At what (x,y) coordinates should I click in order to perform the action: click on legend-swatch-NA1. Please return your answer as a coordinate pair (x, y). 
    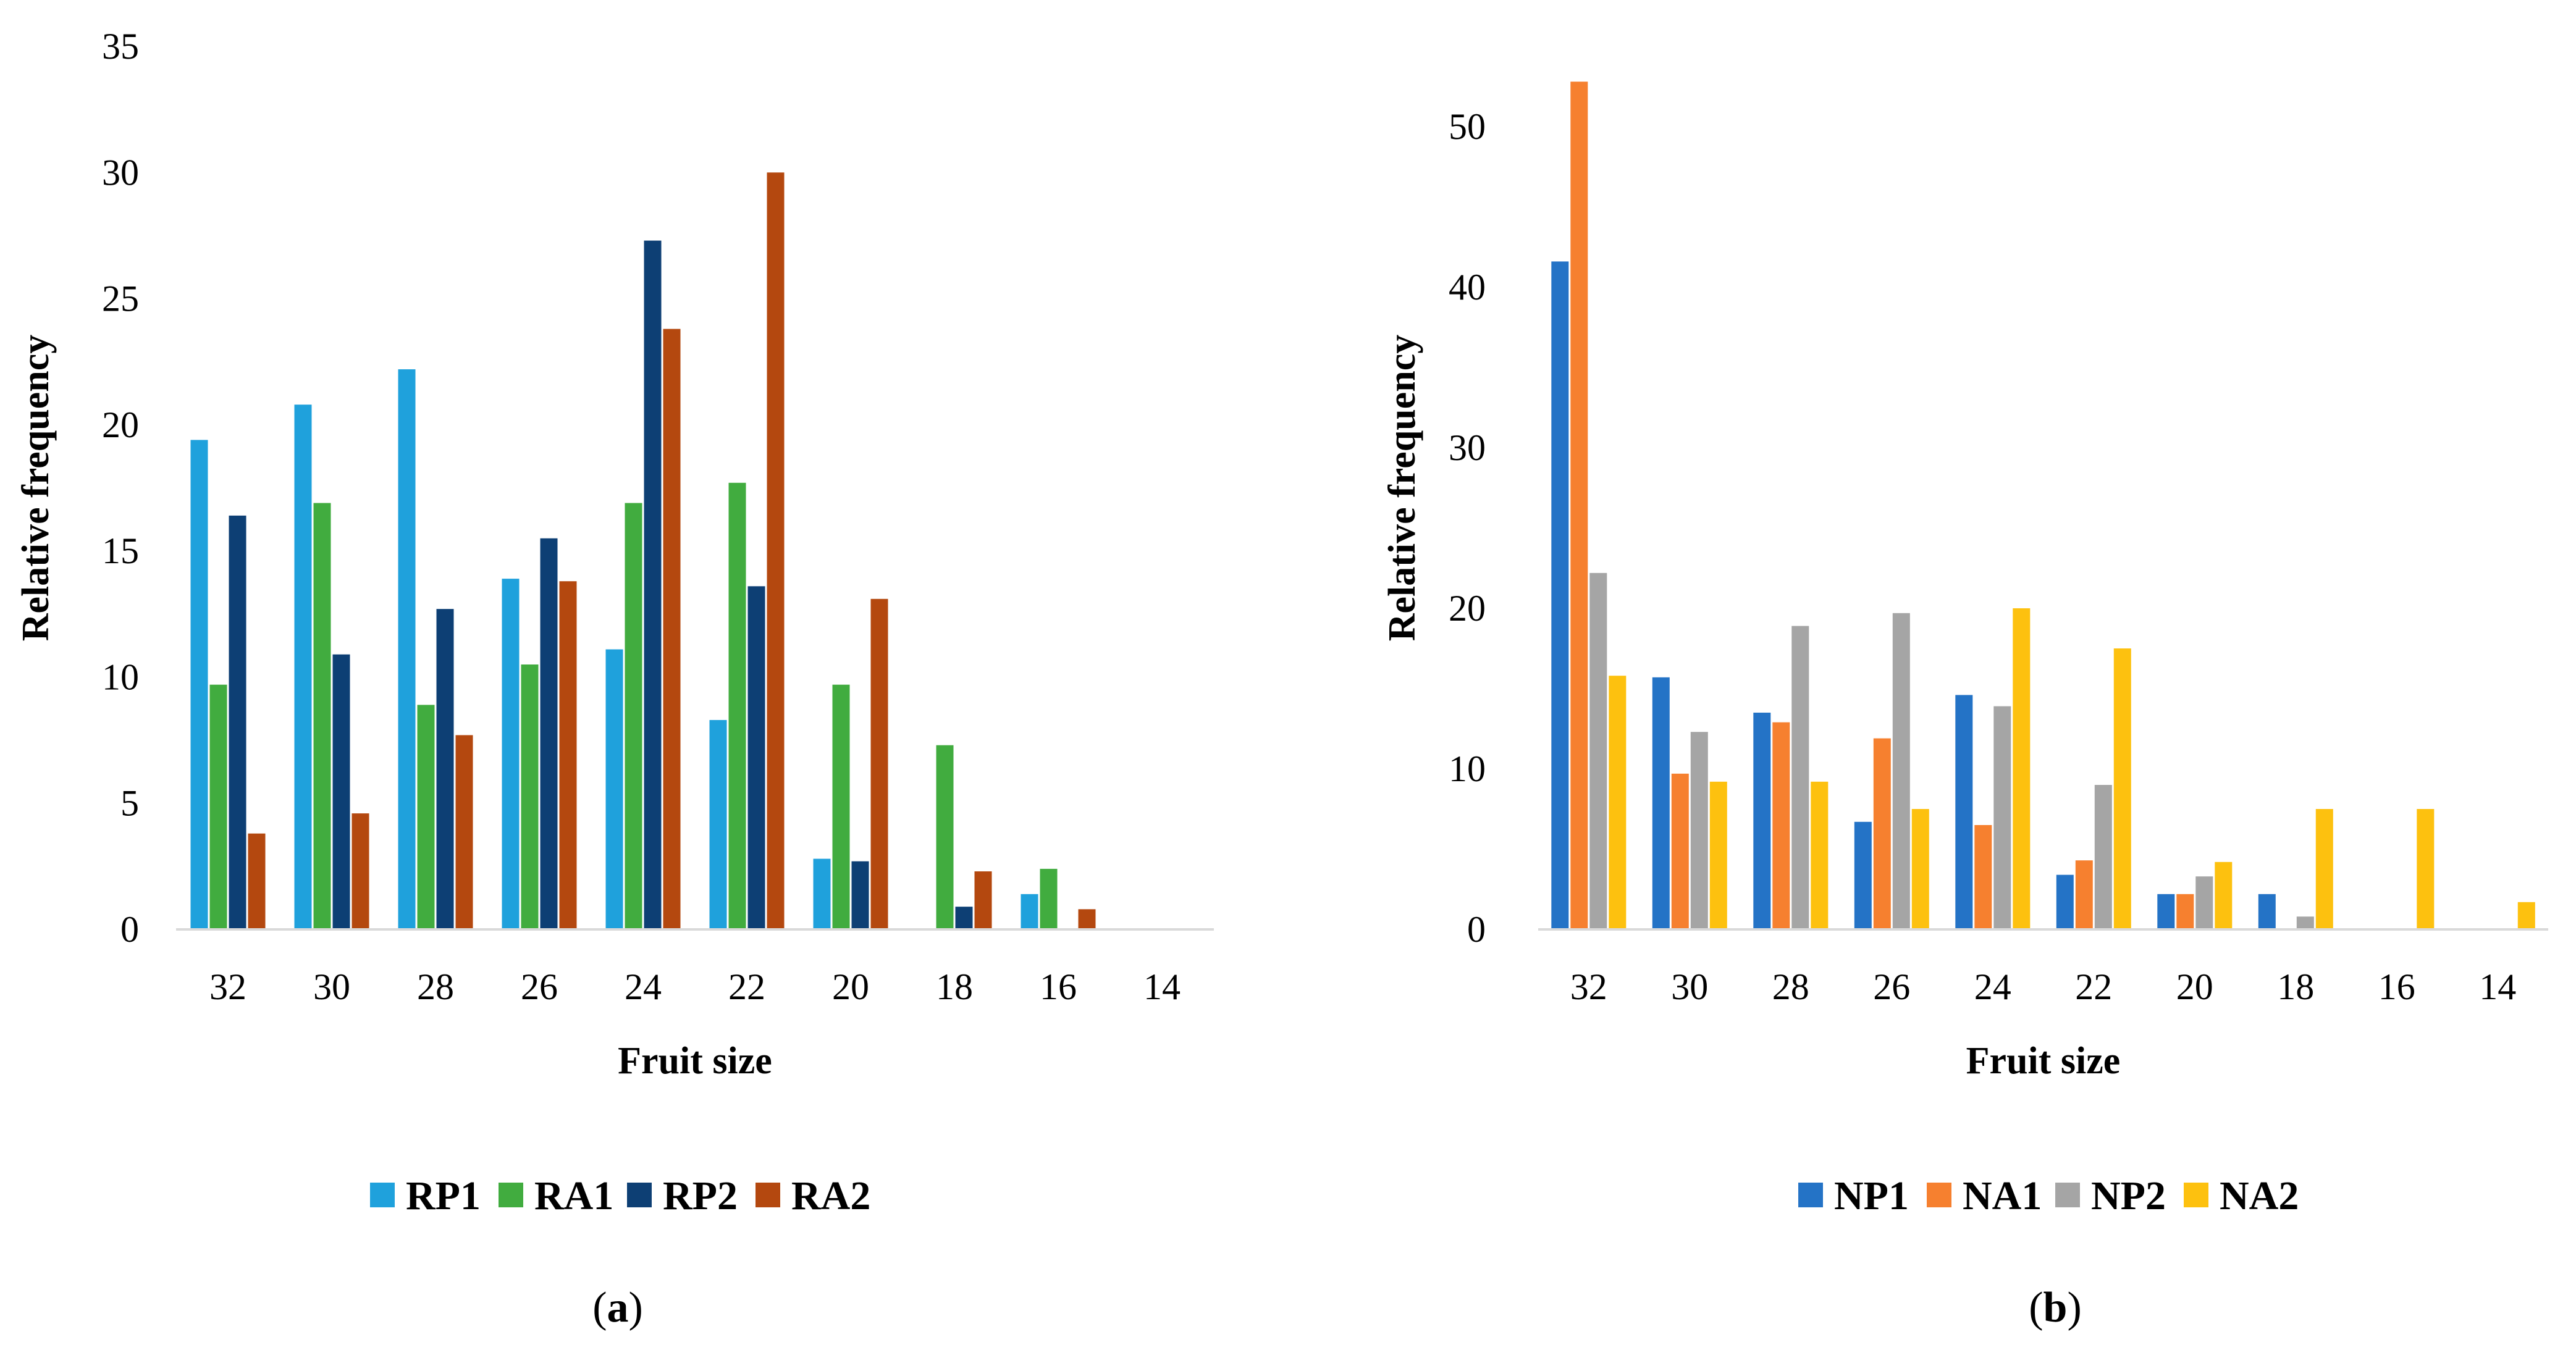
    Looking at the image, I should click on (1939, 1195).